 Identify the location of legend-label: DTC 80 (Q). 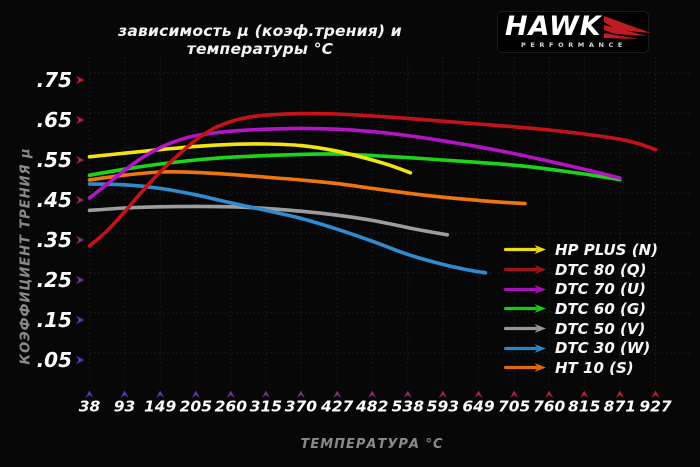
(601, 269).